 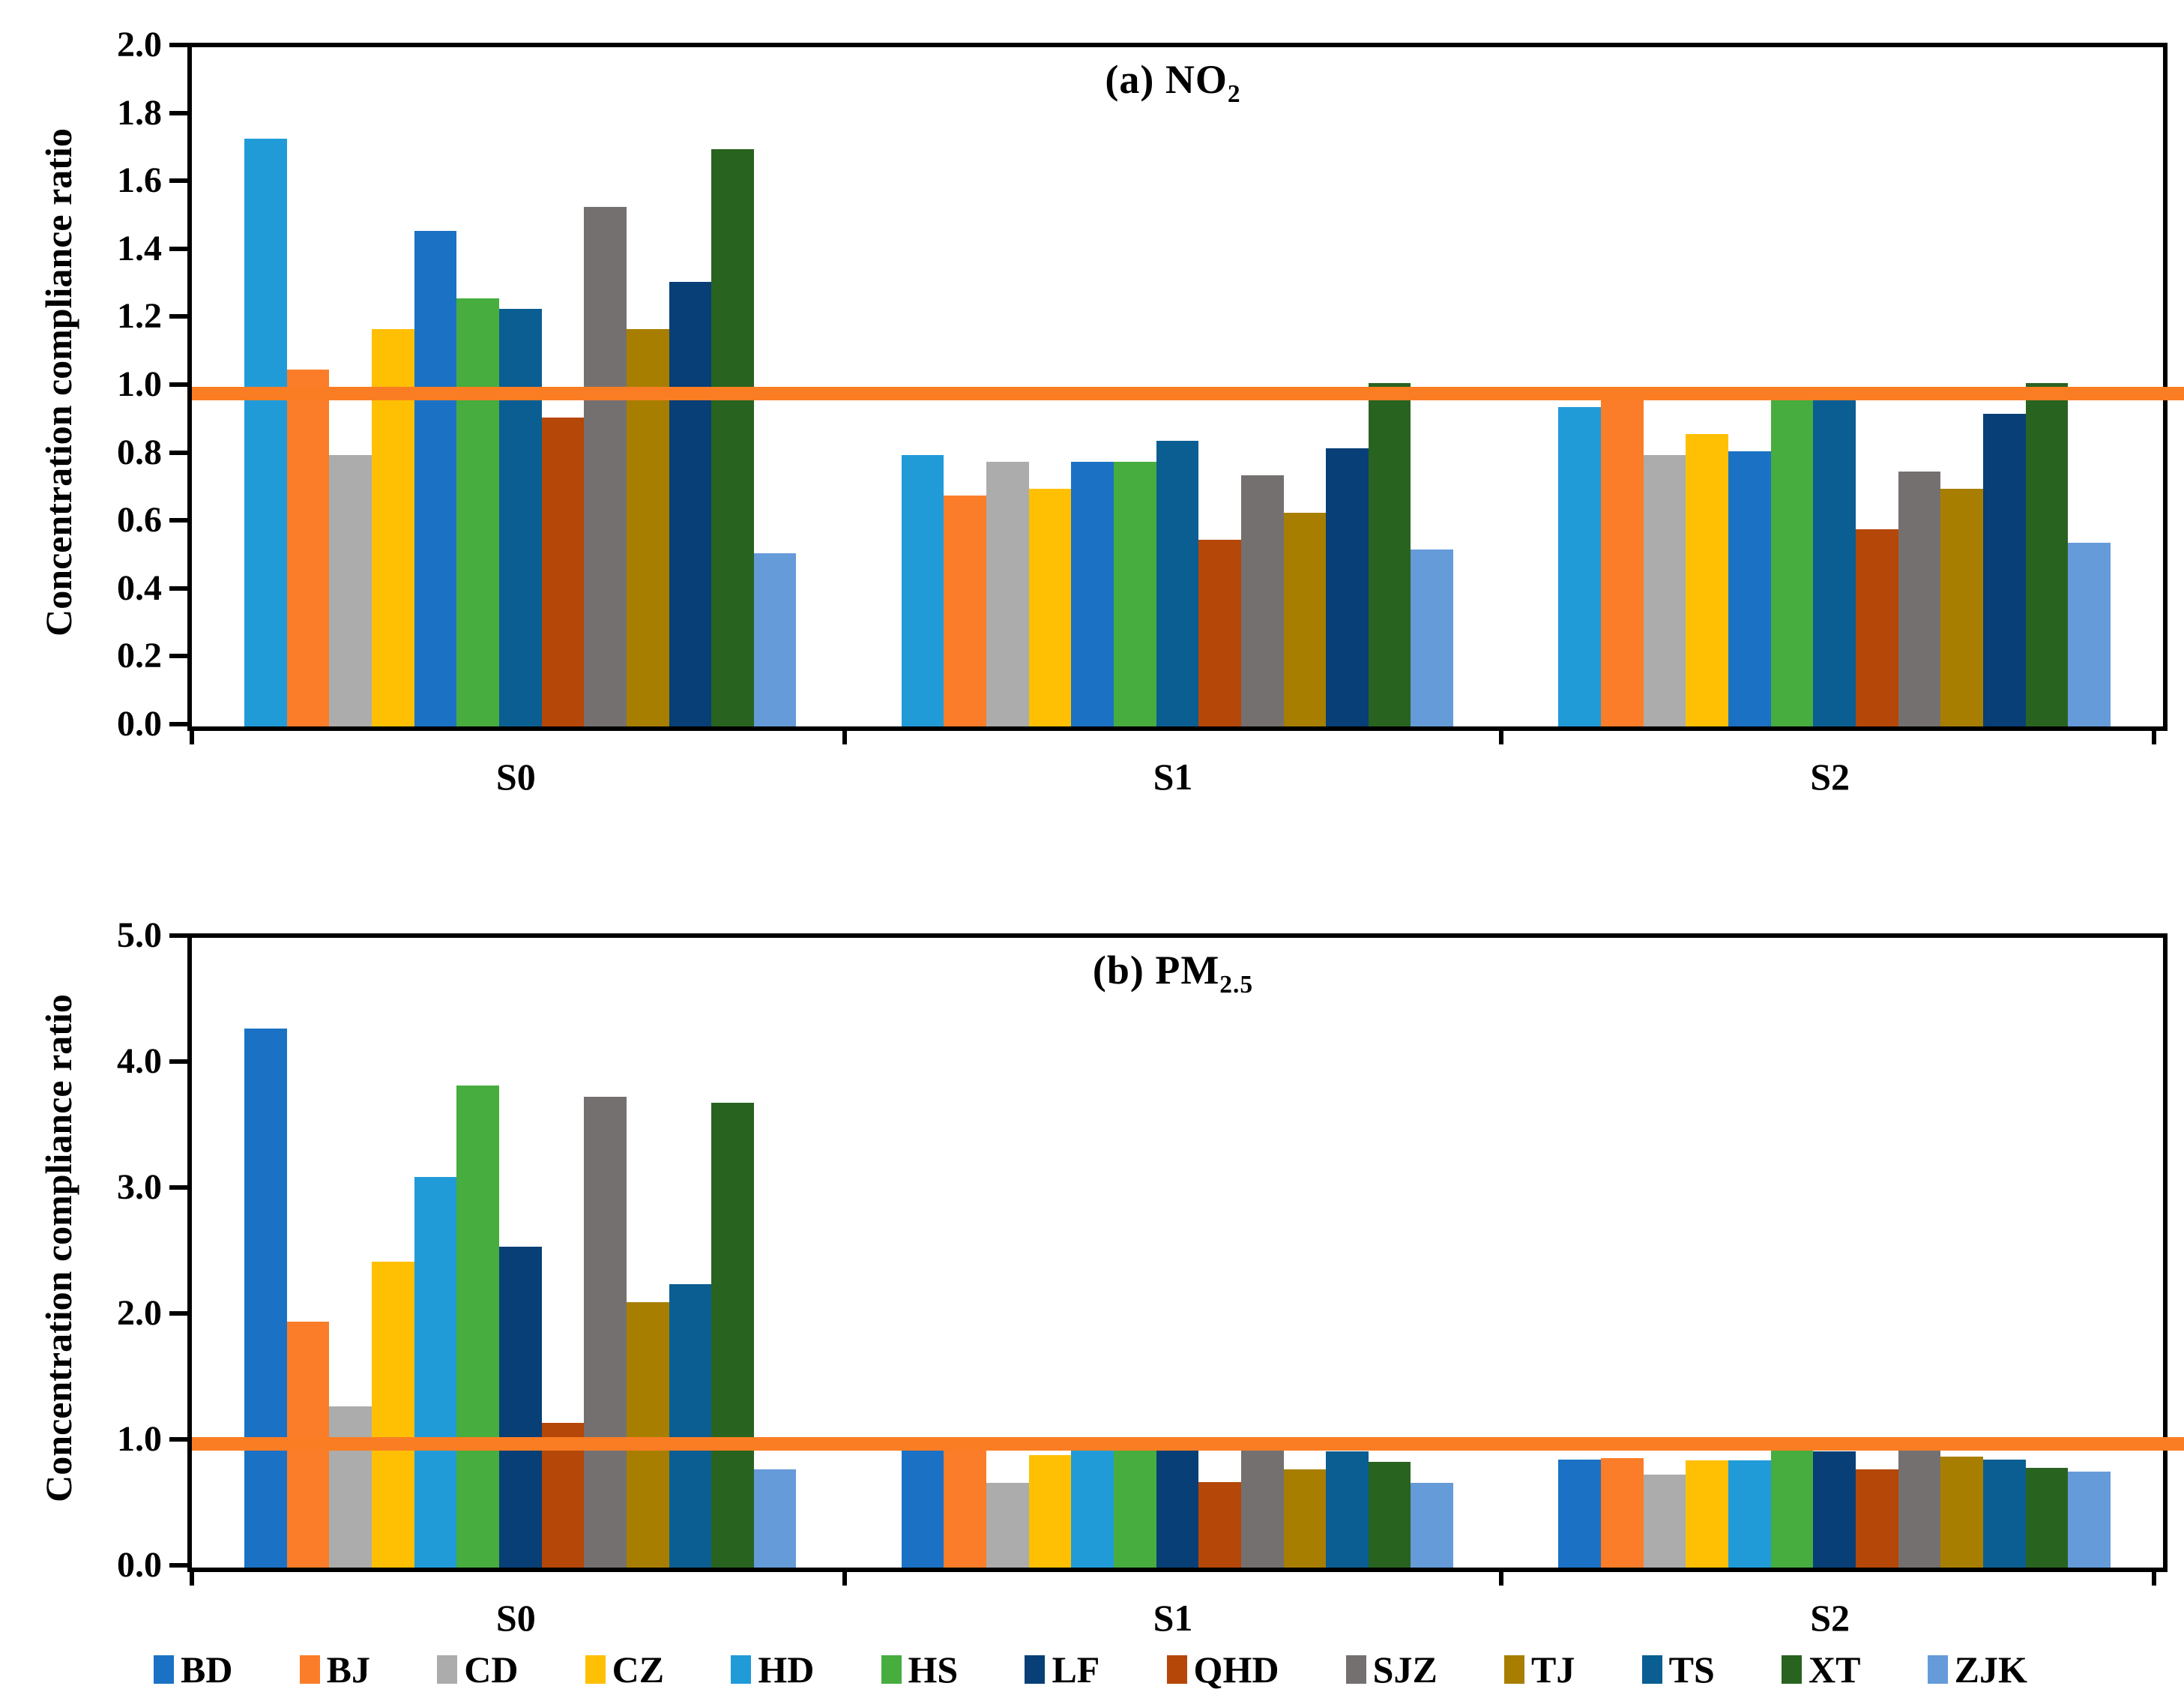 I want to click on y-tick-label: 1.0, so click(x=139, y=1439).